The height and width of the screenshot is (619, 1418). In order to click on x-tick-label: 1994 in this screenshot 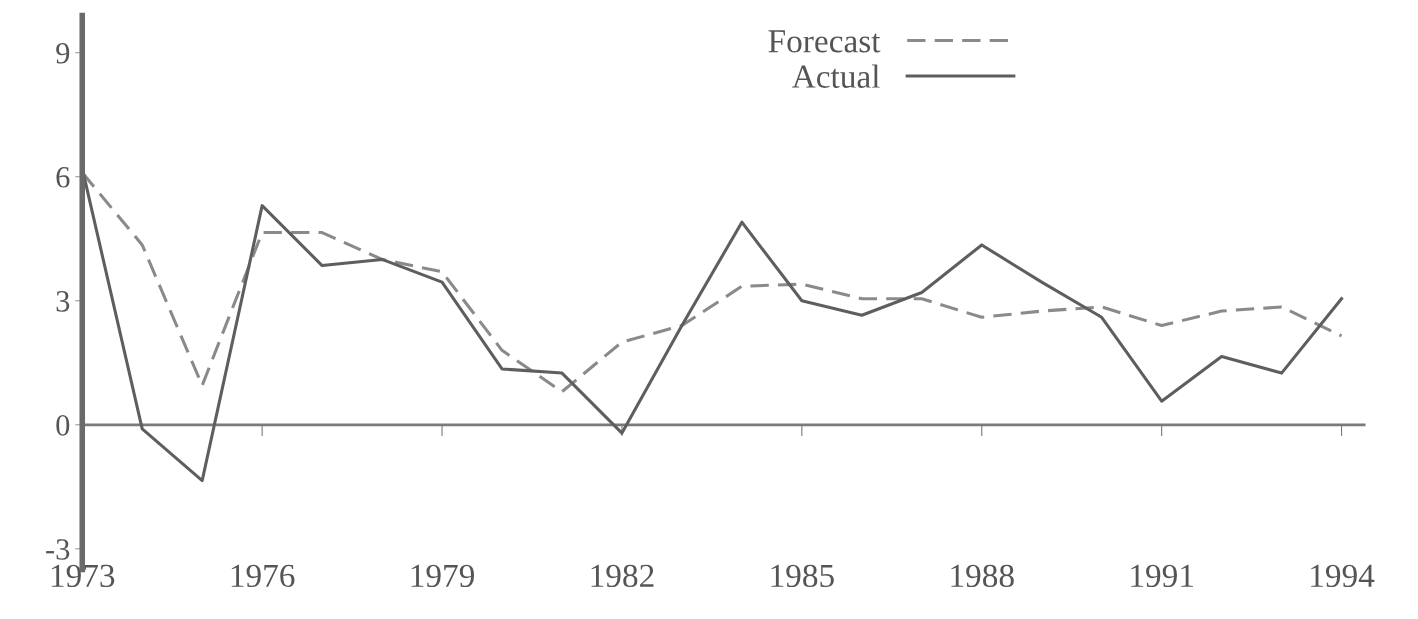, I will do `click(1343, 576)`.